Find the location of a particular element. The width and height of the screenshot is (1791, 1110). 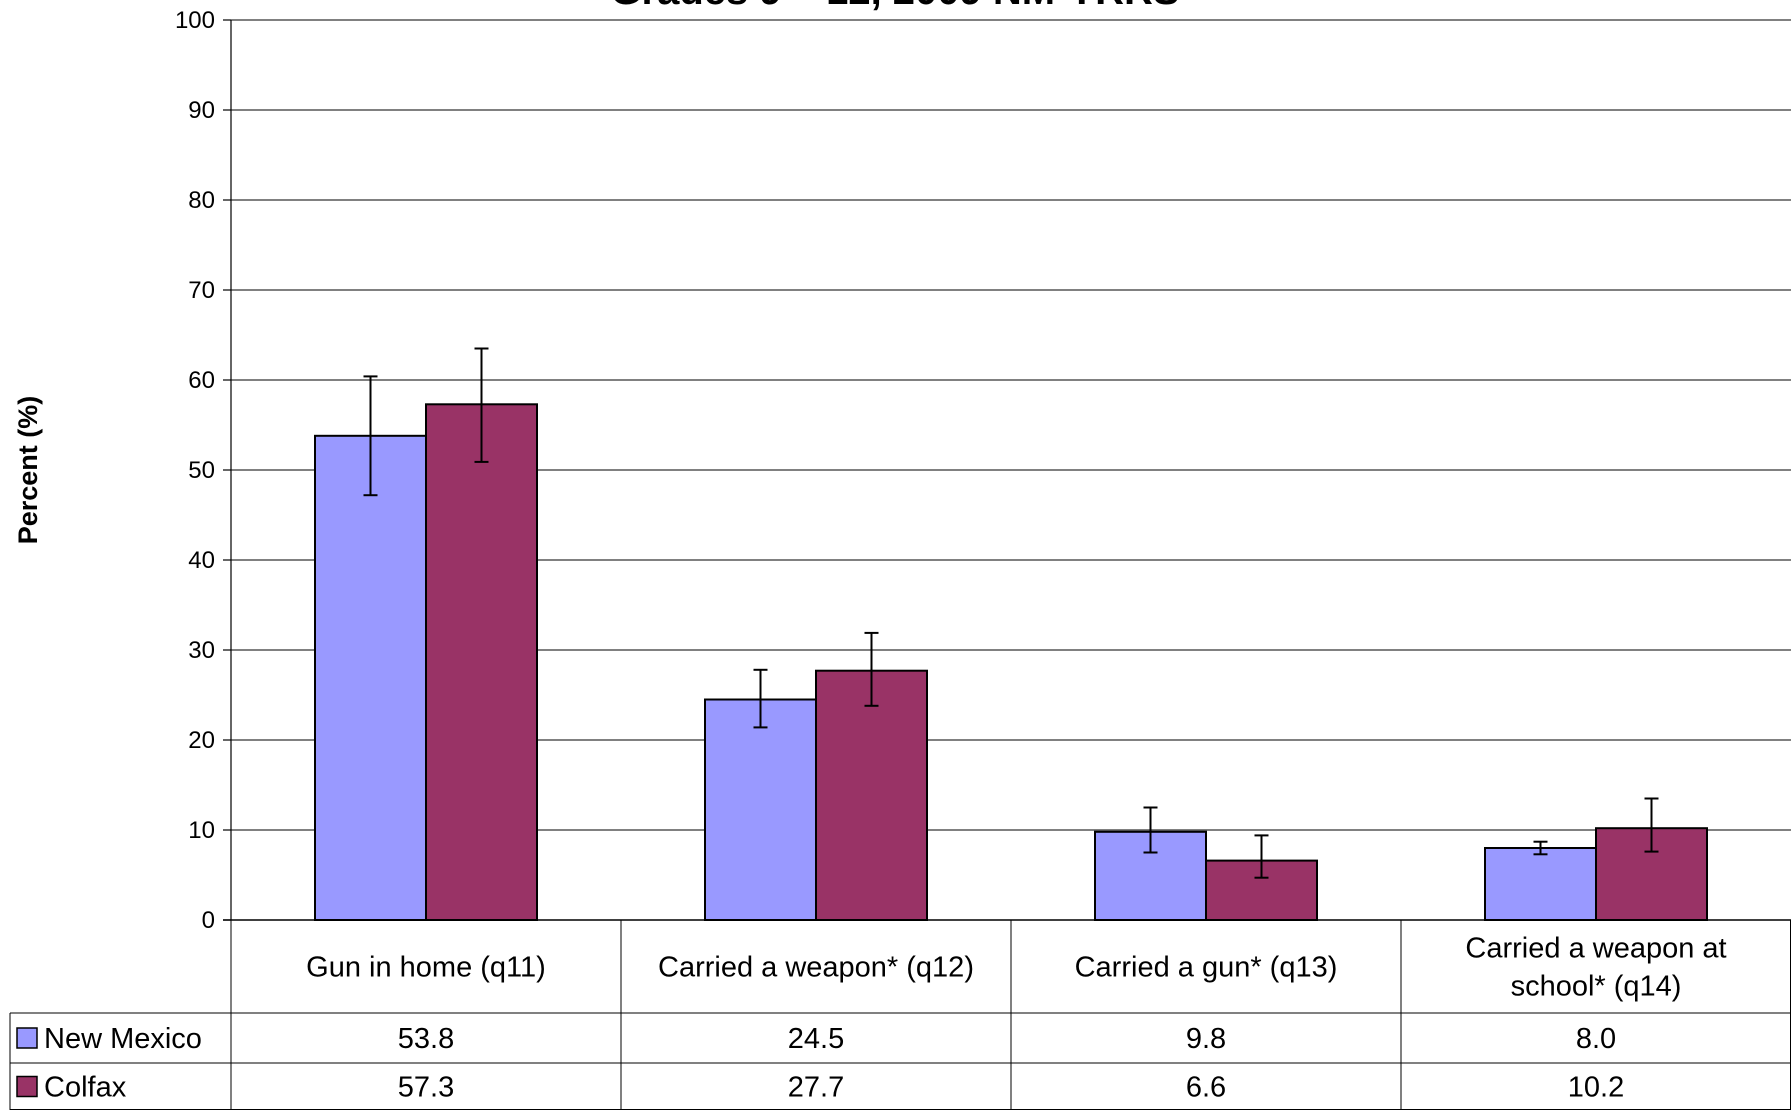

y-tick-label: 30 is located at coordinates (201, 650).